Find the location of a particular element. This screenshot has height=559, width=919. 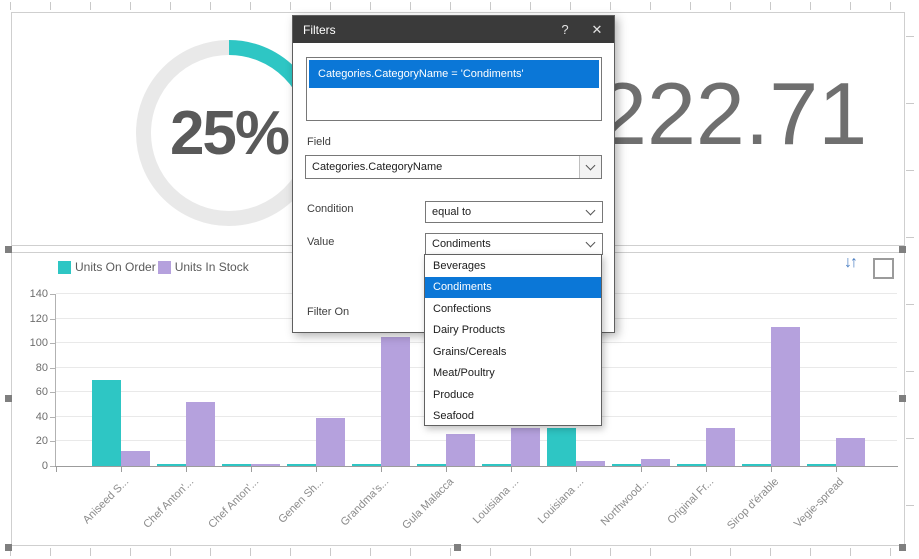

sort-icon: ↓↑ is located at coordinates (851, 262).